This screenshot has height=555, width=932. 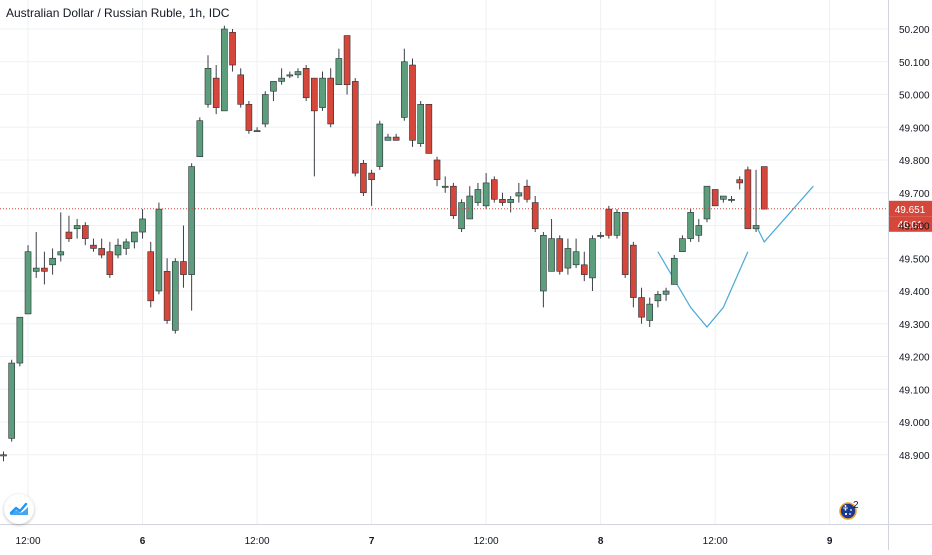 I want to click on last-price-line-group: 49.651 46:01, so click(x=466, y=216).